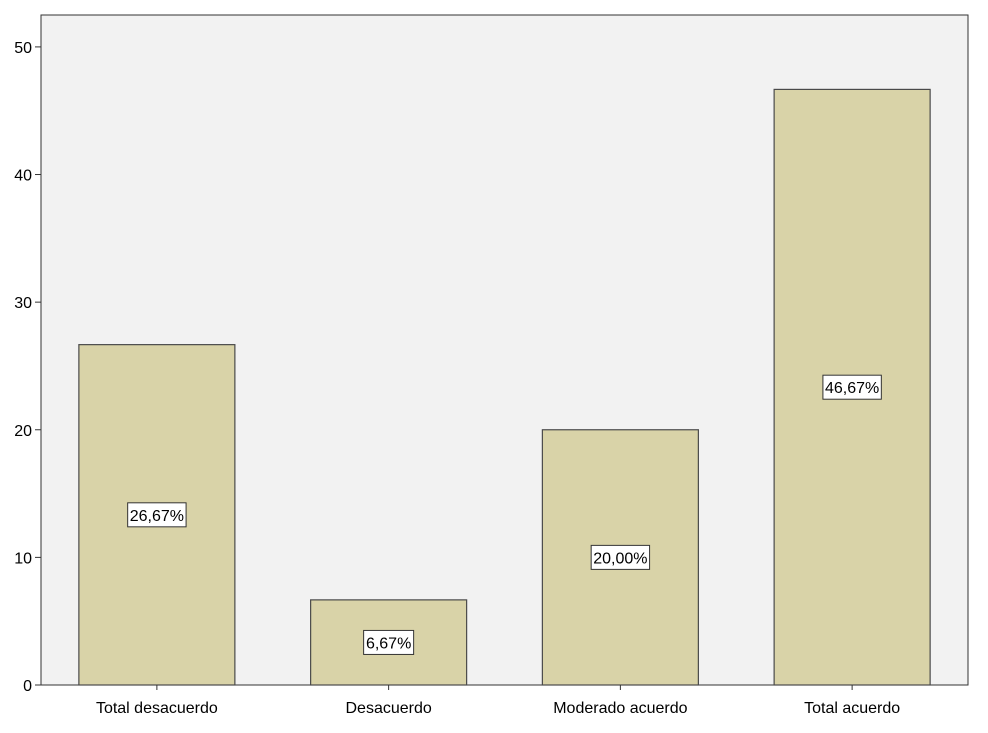  I want to click on data-label-text-3: 46,67%, so click(852, 388).